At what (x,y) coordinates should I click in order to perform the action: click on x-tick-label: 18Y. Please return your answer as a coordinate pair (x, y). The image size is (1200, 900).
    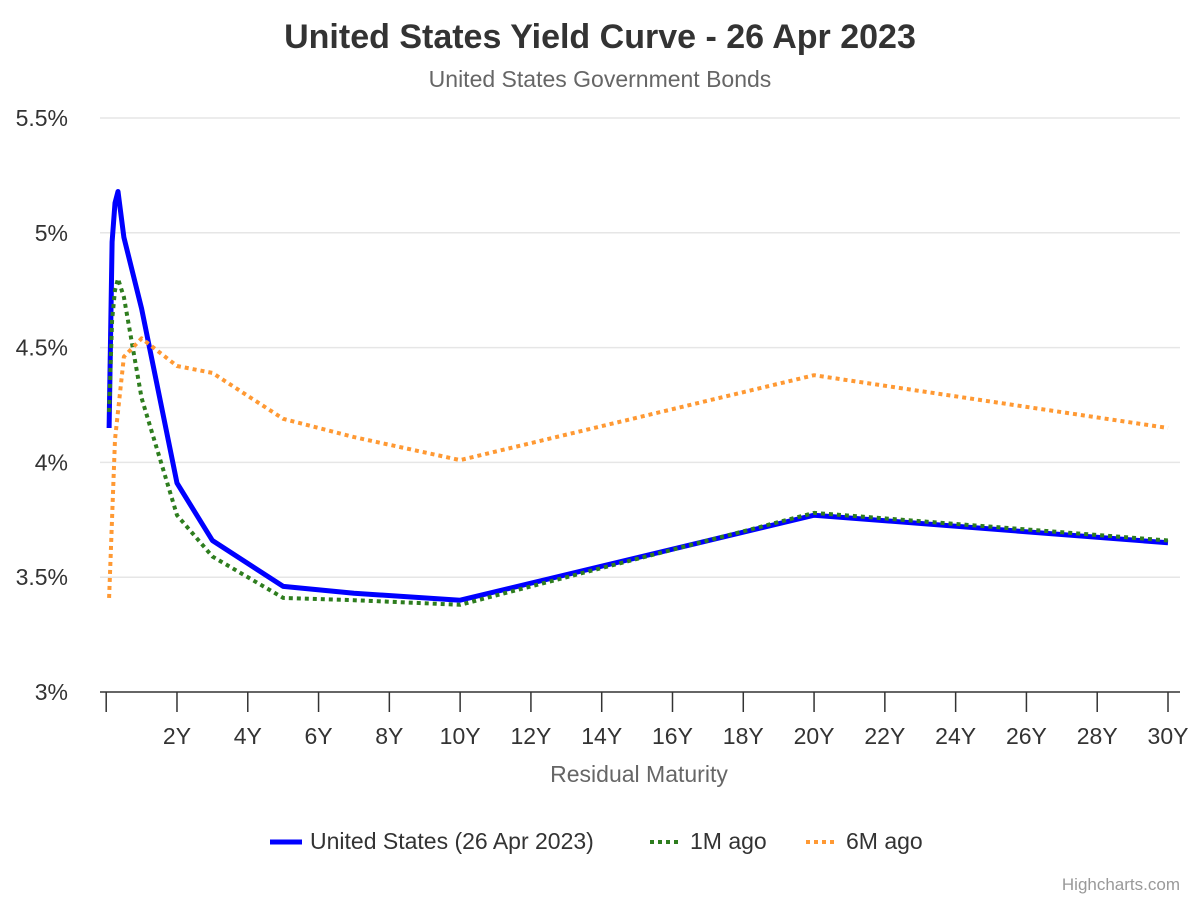
    Looking at the image, I should click on (743, 736).